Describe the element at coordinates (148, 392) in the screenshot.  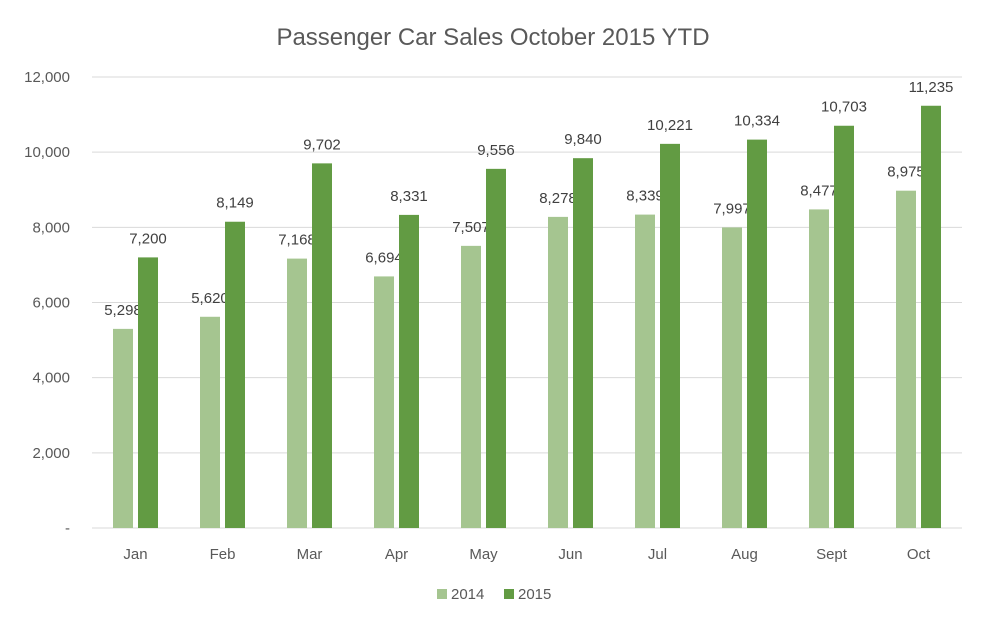
I see `bar-2015-Jan` at that location.